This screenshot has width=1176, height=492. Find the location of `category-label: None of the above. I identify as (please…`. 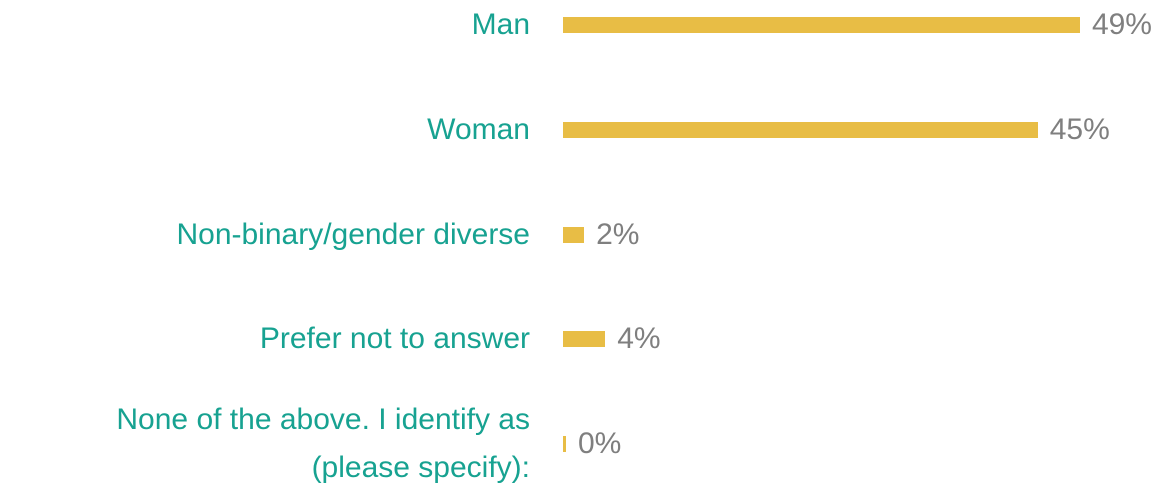

category-label: None of the above. I identify as (please… is located at coordinates (323, 444).